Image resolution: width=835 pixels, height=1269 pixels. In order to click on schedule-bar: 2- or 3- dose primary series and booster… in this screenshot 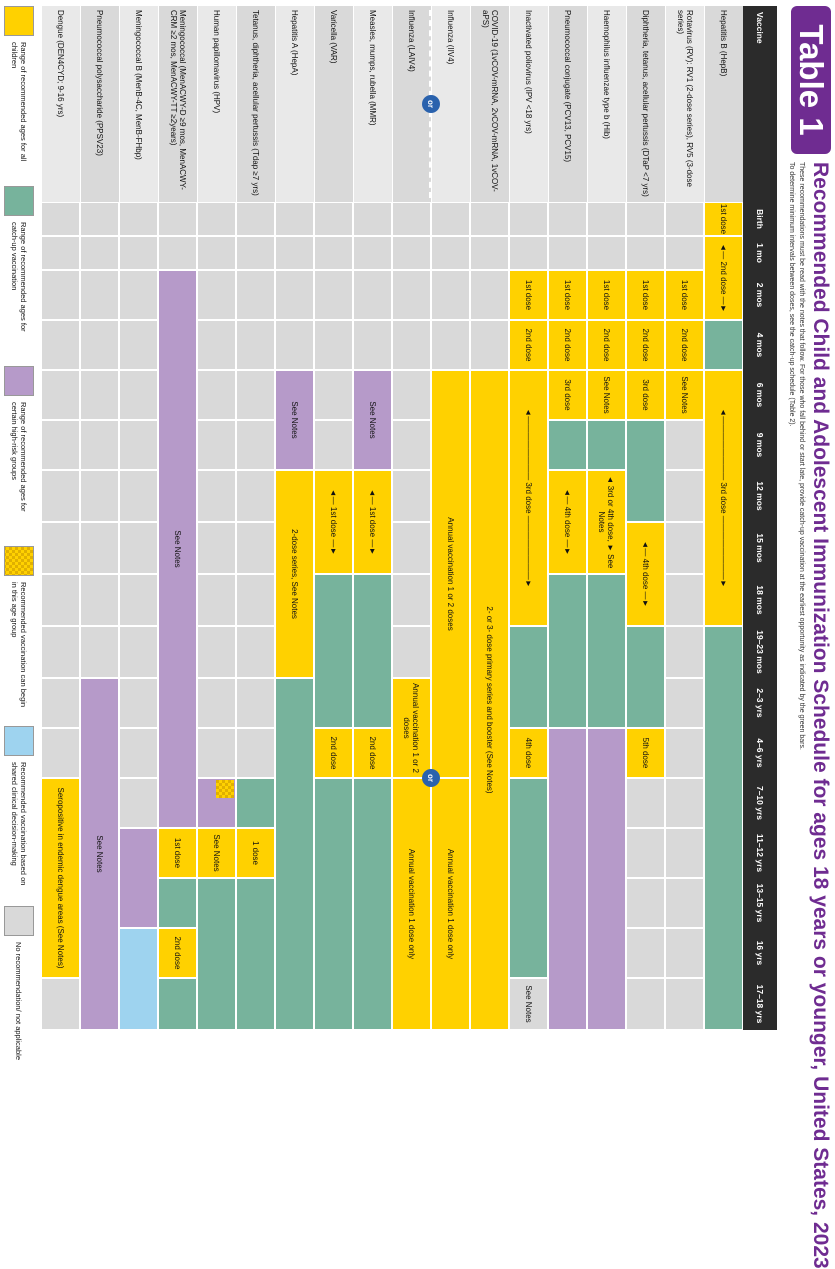, I will do `click(489, 700)`.